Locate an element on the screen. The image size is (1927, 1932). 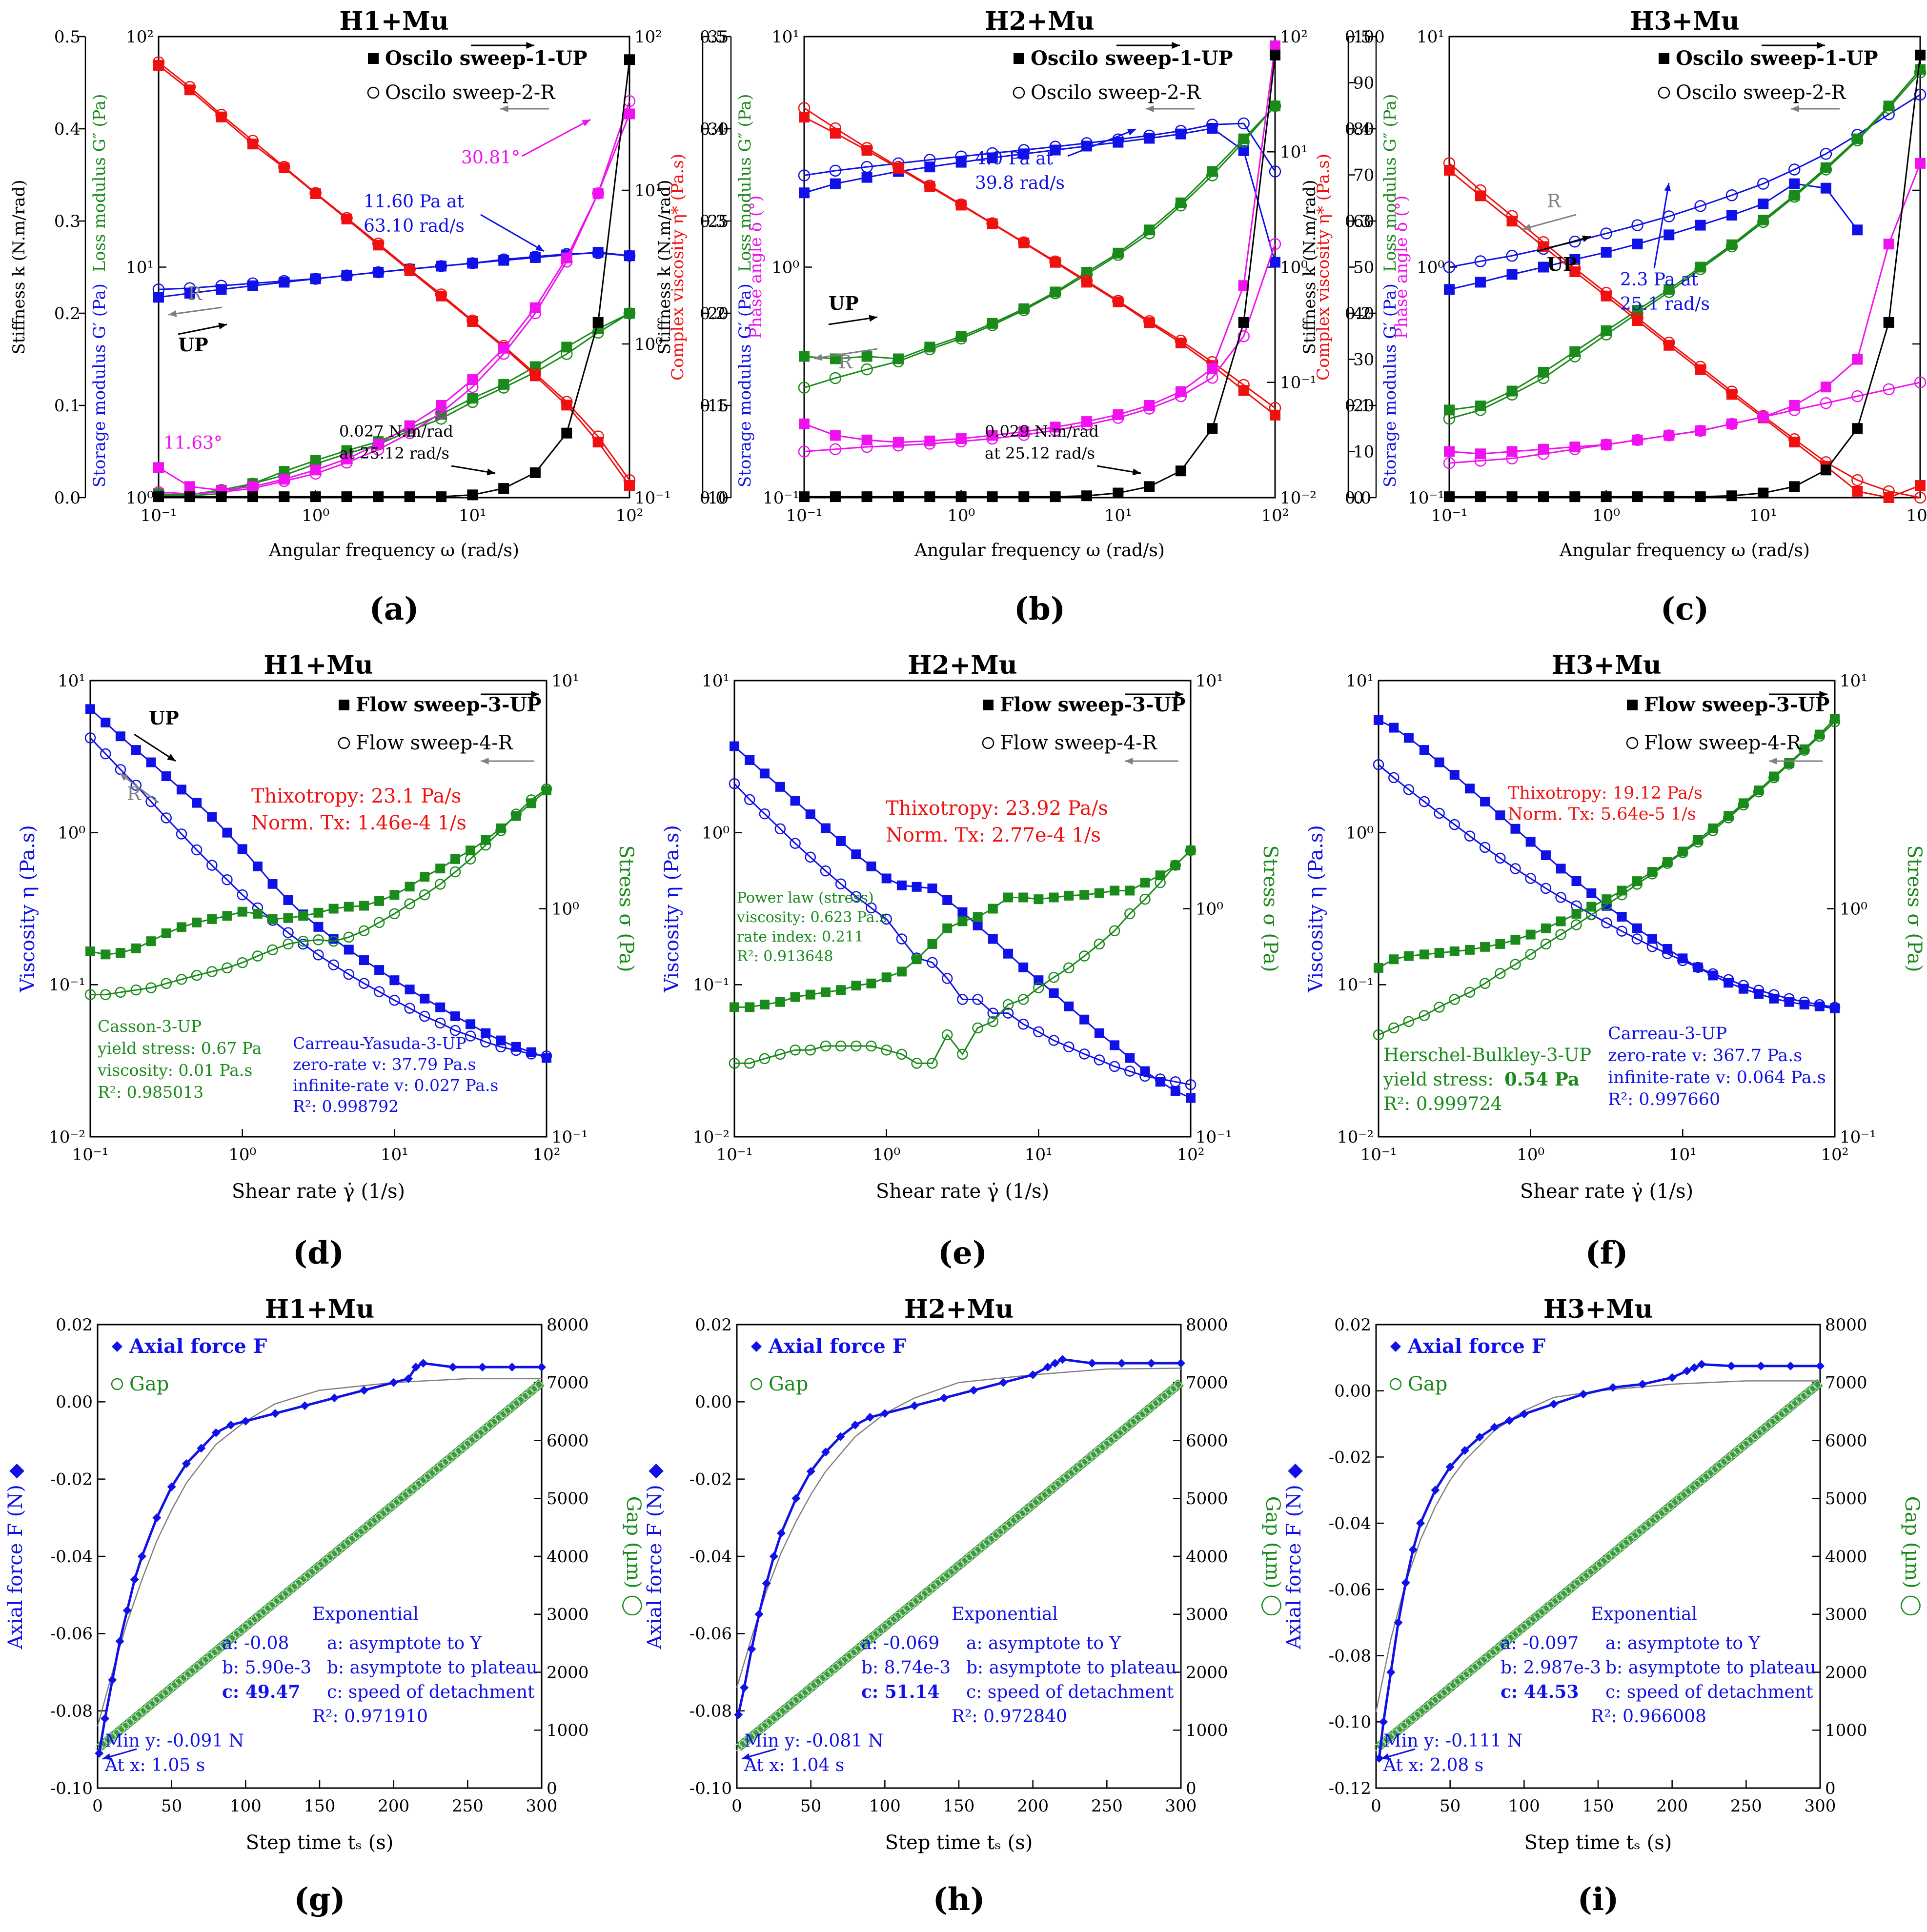
annotation: R is located at coordinates (195, 293).